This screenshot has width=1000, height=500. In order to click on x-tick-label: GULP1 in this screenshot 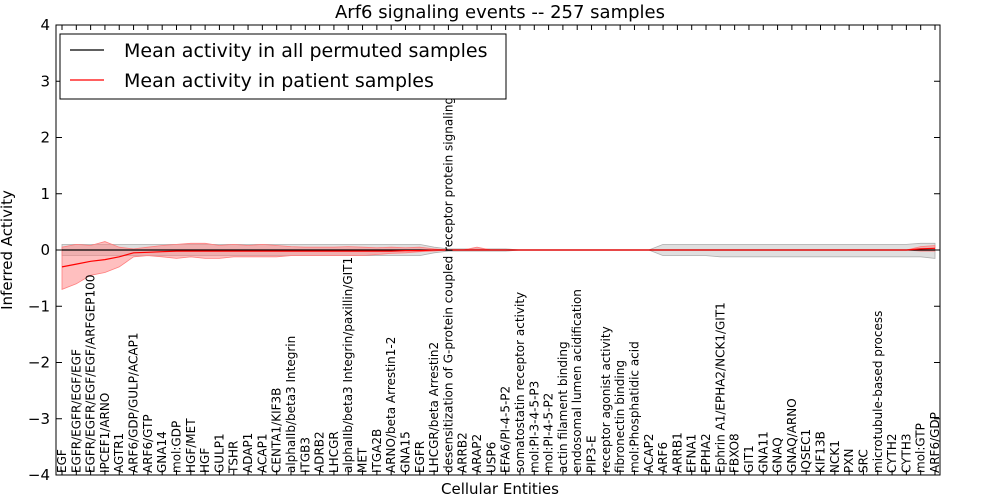, I will do `click(219, 453)`.